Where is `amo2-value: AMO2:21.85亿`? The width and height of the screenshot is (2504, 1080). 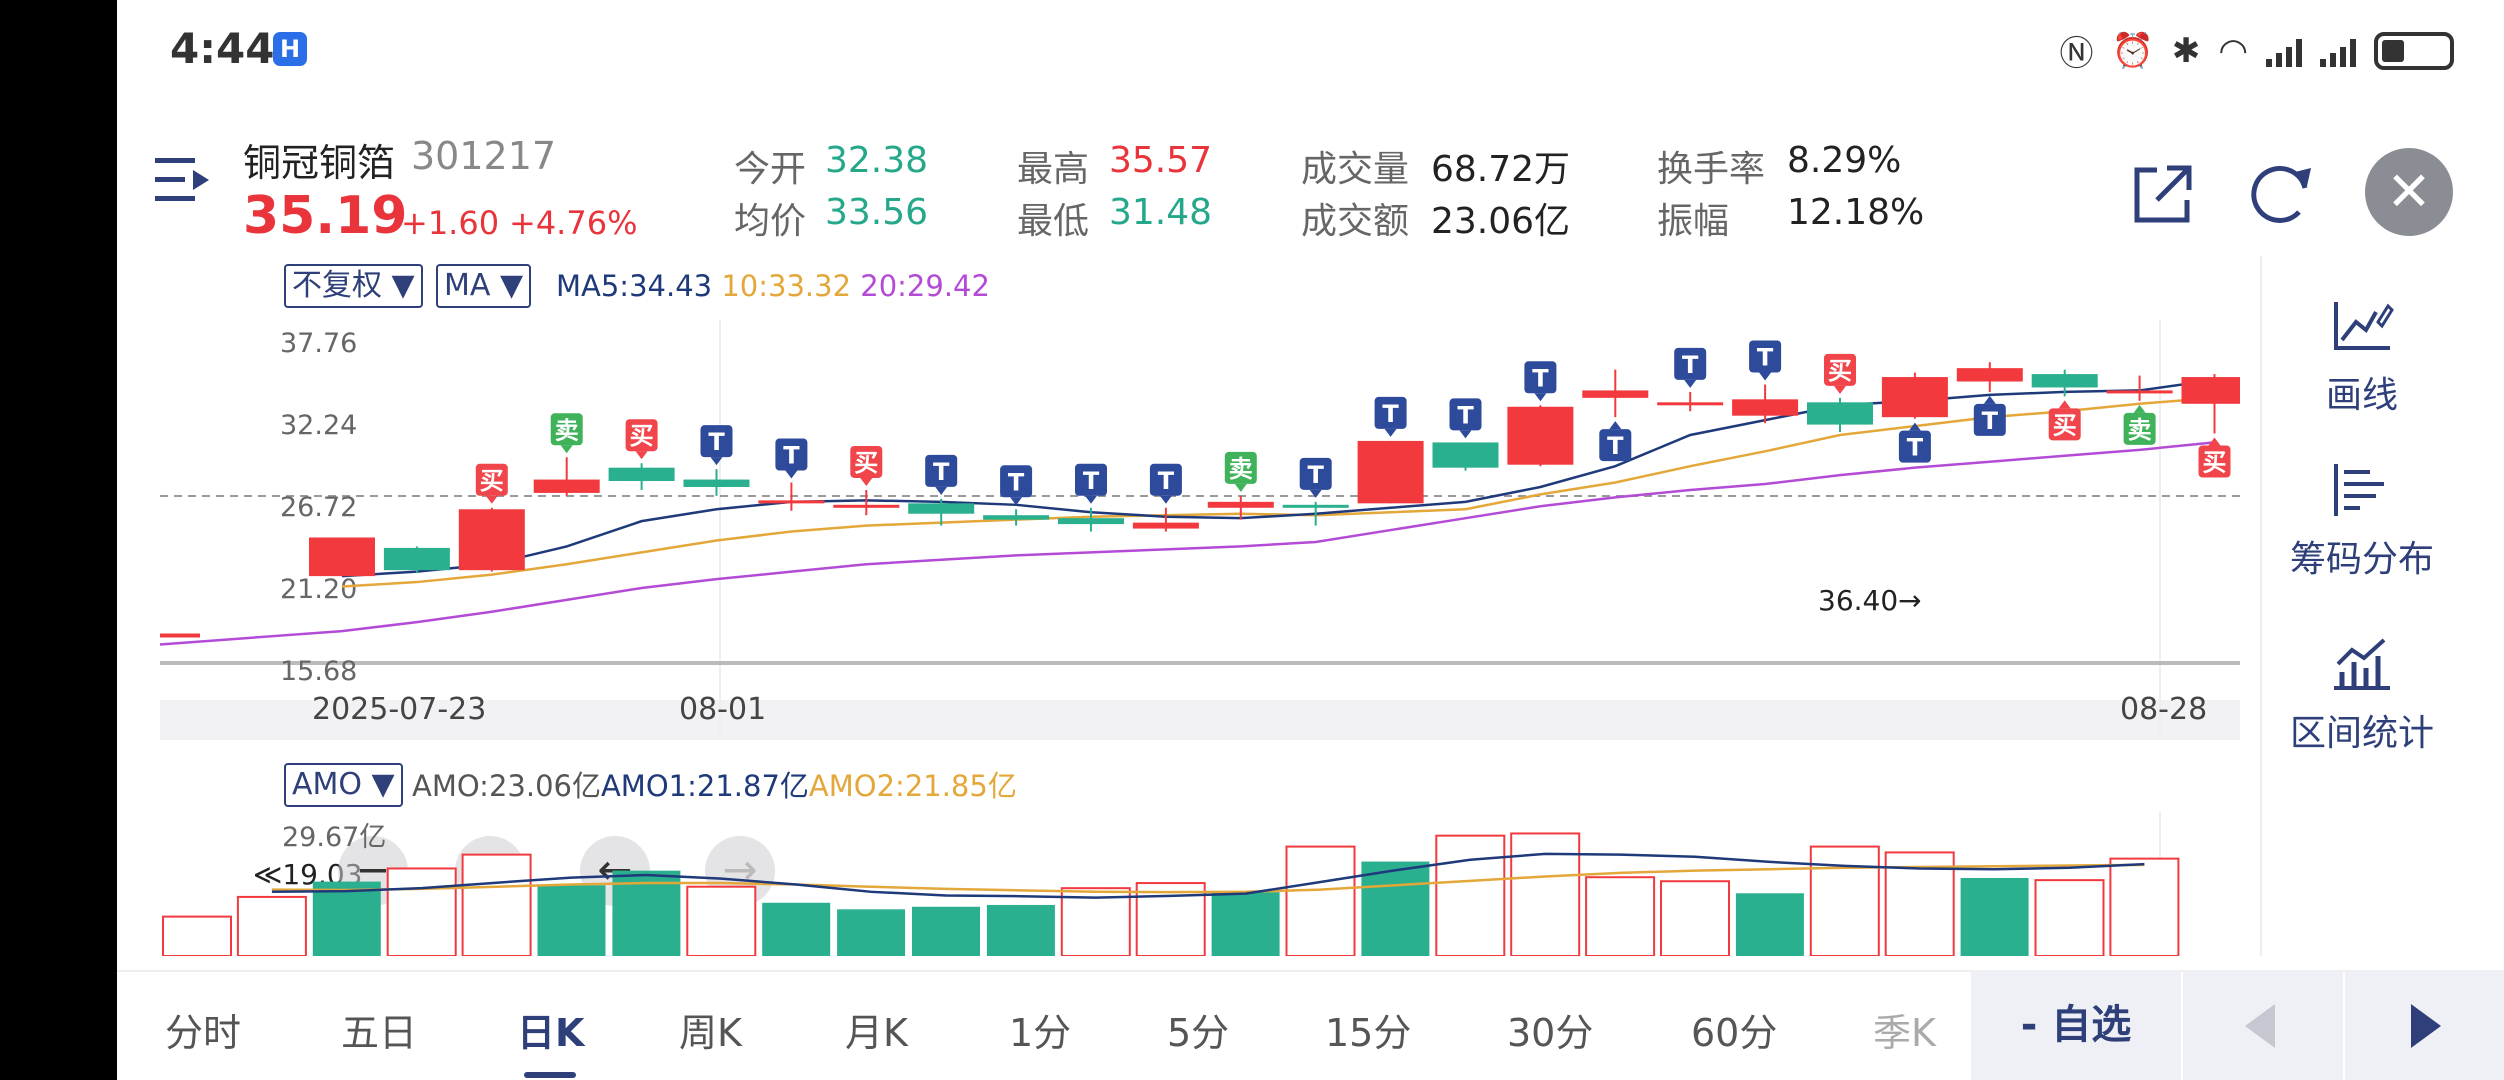
amo2-value: AMO2:21.85亿 is located at coordinates (912, 786).